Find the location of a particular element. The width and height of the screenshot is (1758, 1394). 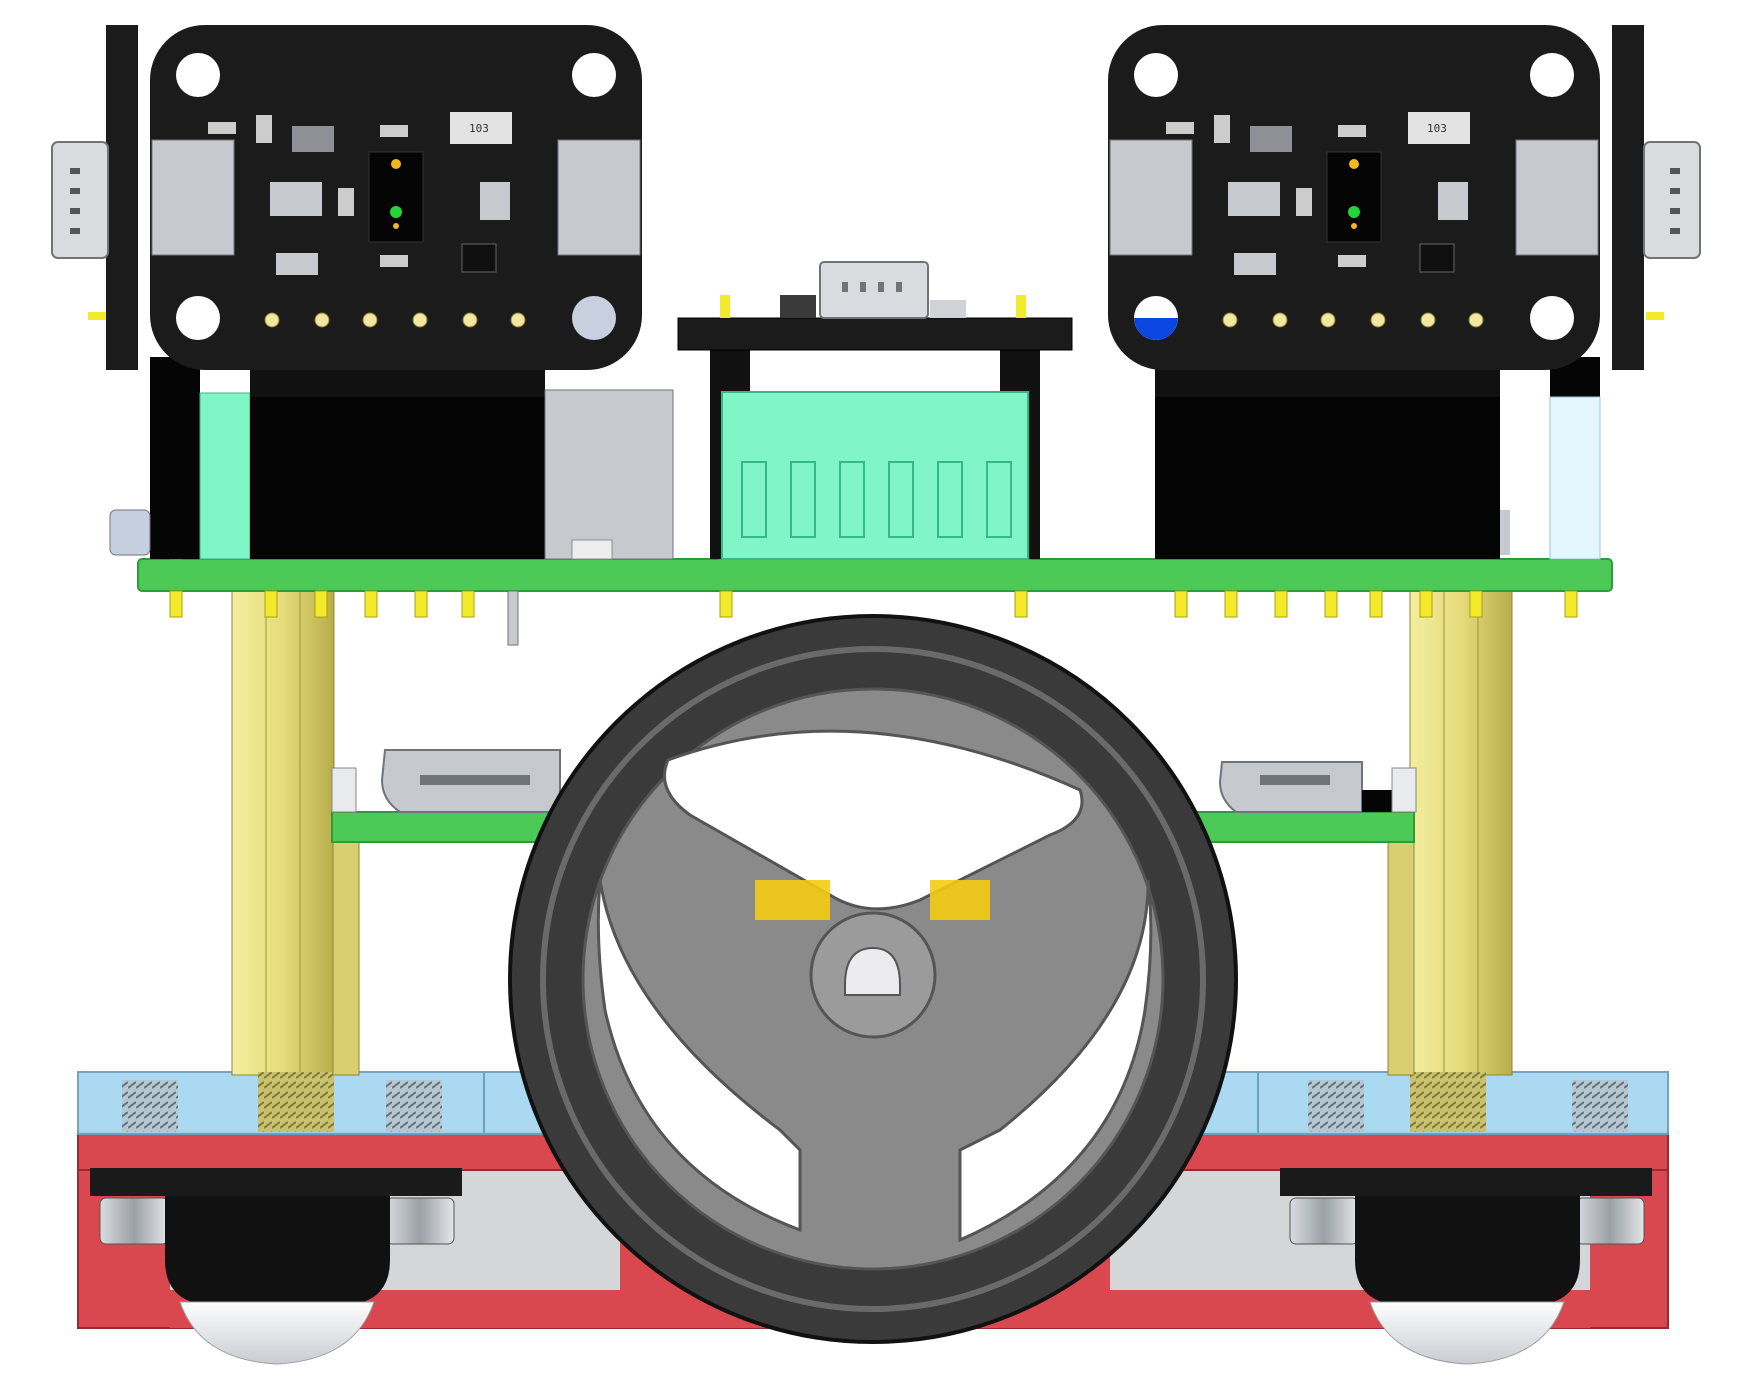

sensor-board-right: 103 is located at coordinates (1404, 197).